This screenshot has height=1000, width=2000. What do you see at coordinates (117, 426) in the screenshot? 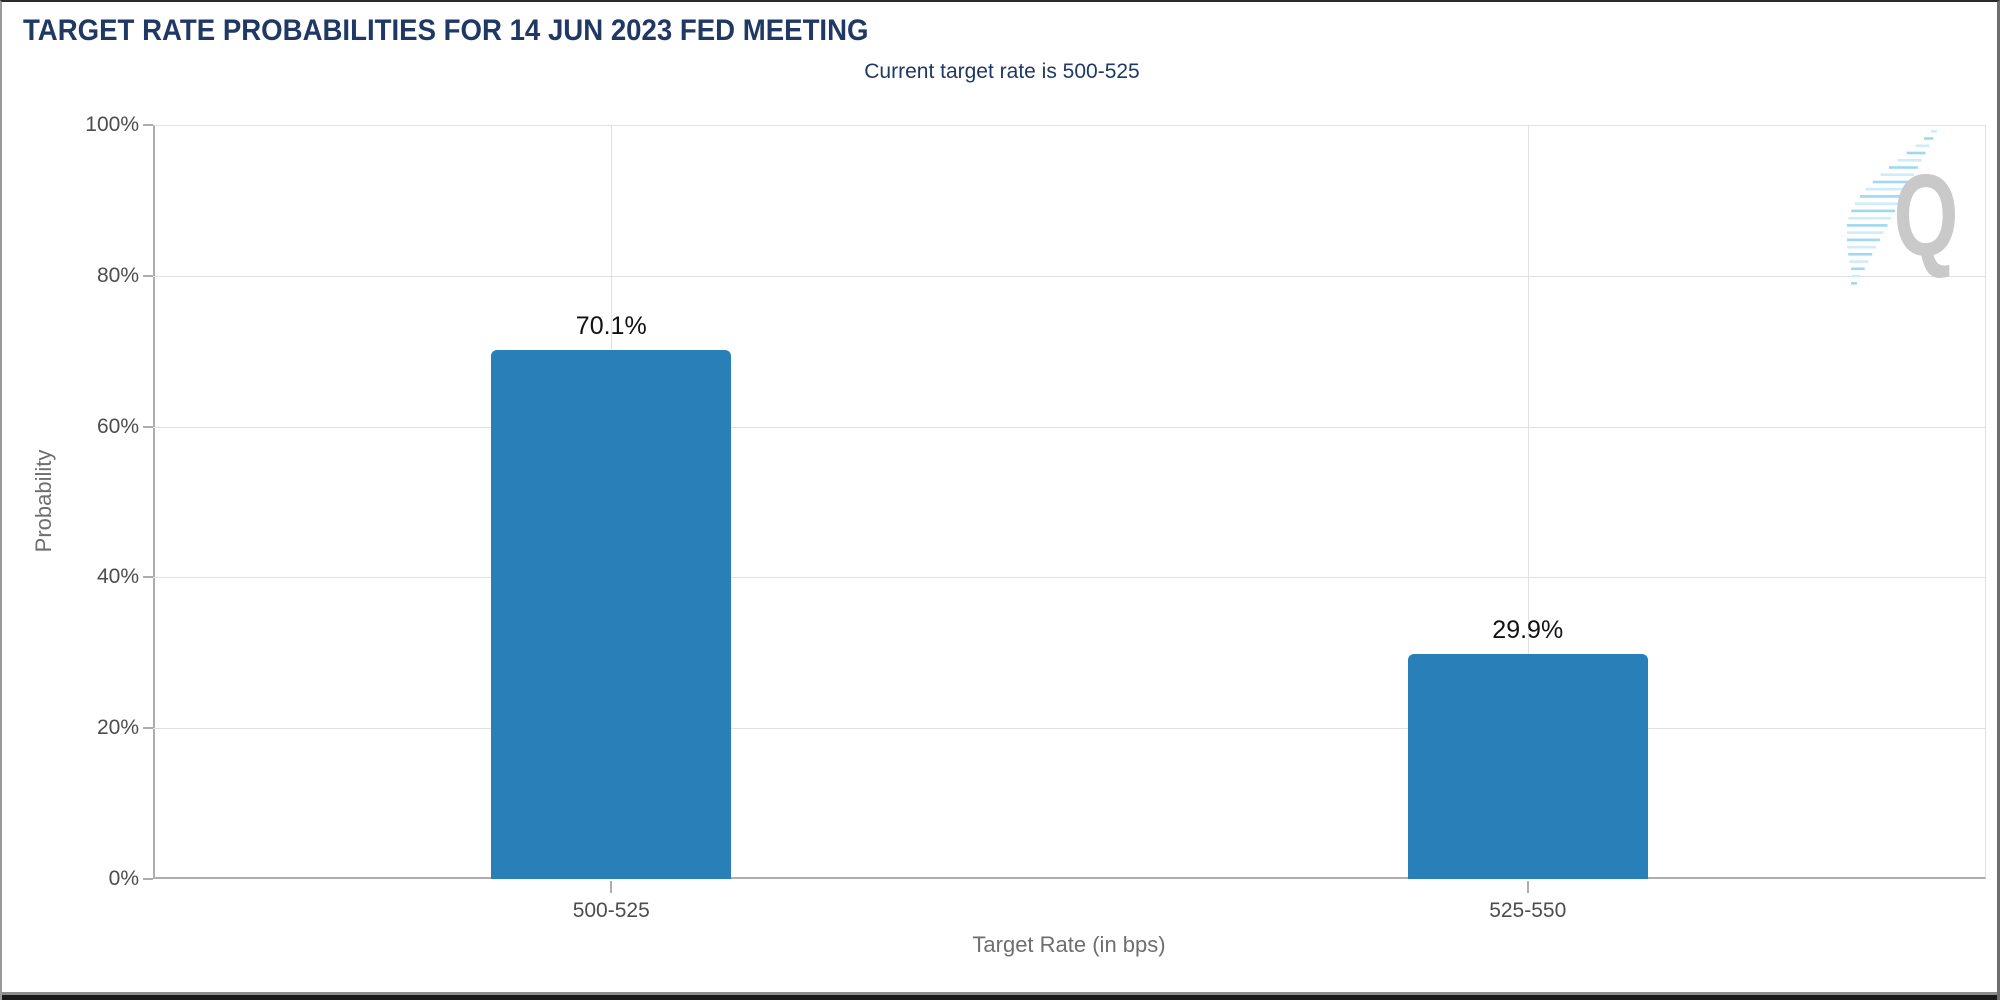
I see `y-tick-label: 60%` at bounding box center [117, 426].